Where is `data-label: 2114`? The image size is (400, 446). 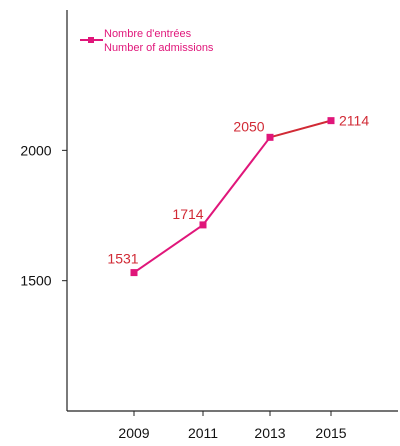
data-label: 2114 is located at coordinates (354, 121).